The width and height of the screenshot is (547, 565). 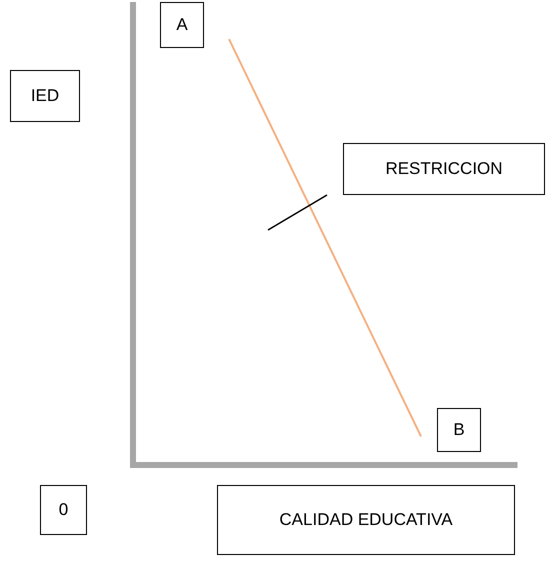 I want to click on text-box: A, so click(x=182, y=25).